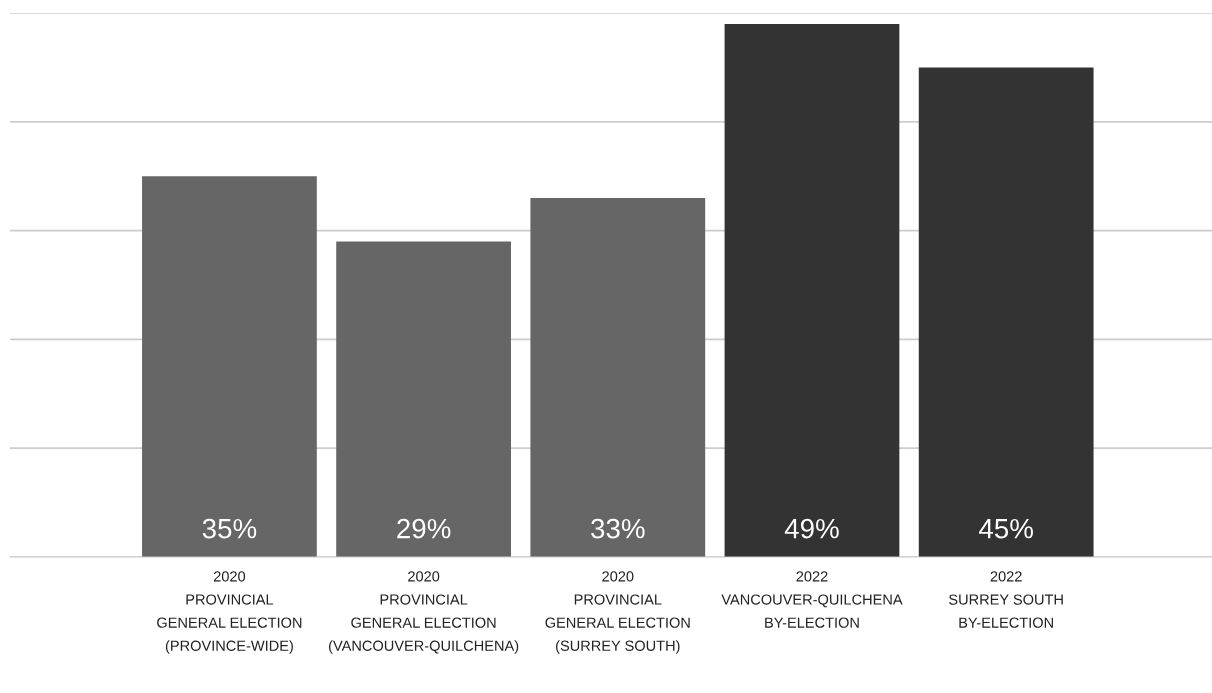 The width and height of the screenshot is (1212, 693). Describe the element at coordinates (229, 528) in the screenshot. I see `data-label: 35%` at that location.